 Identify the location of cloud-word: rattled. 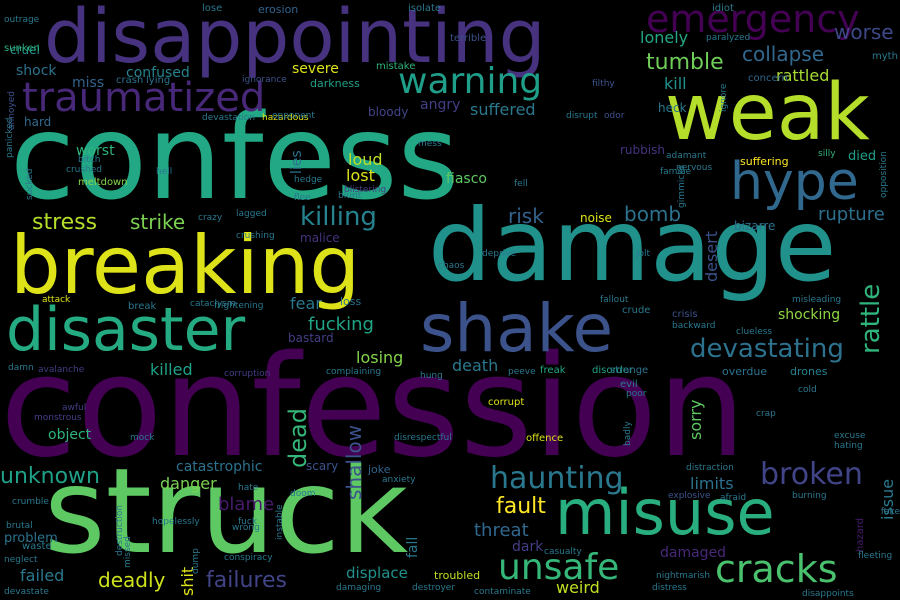
(803, 75).